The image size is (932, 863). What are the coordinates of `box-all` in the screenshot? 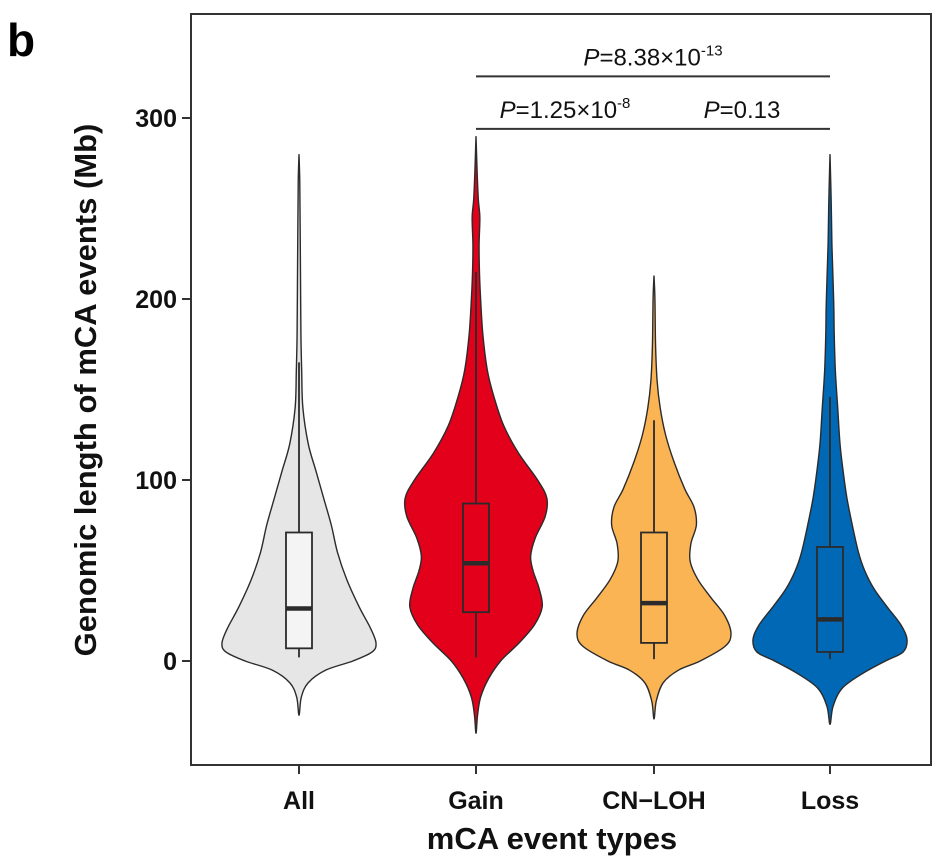 It's located at (299, 590).